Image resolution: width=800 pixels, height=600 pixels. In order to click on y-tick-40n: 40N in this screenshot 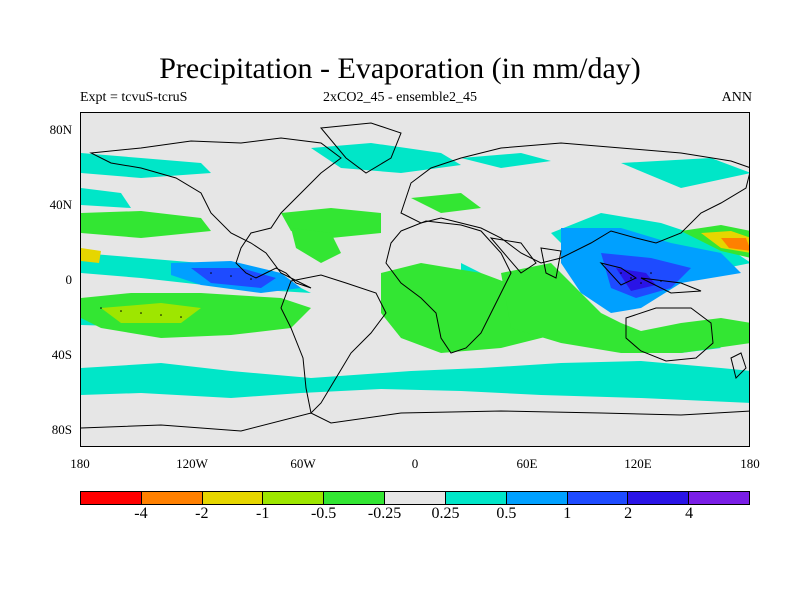, I will do `click(60, 204)`.